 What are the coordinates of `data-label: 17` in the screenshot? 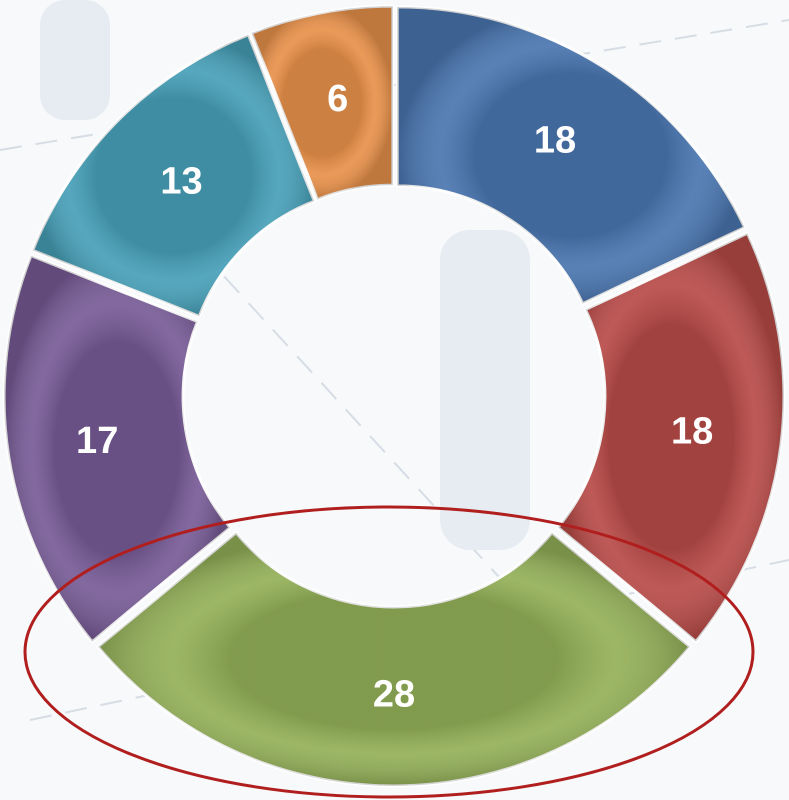 It's located at (97, 441).